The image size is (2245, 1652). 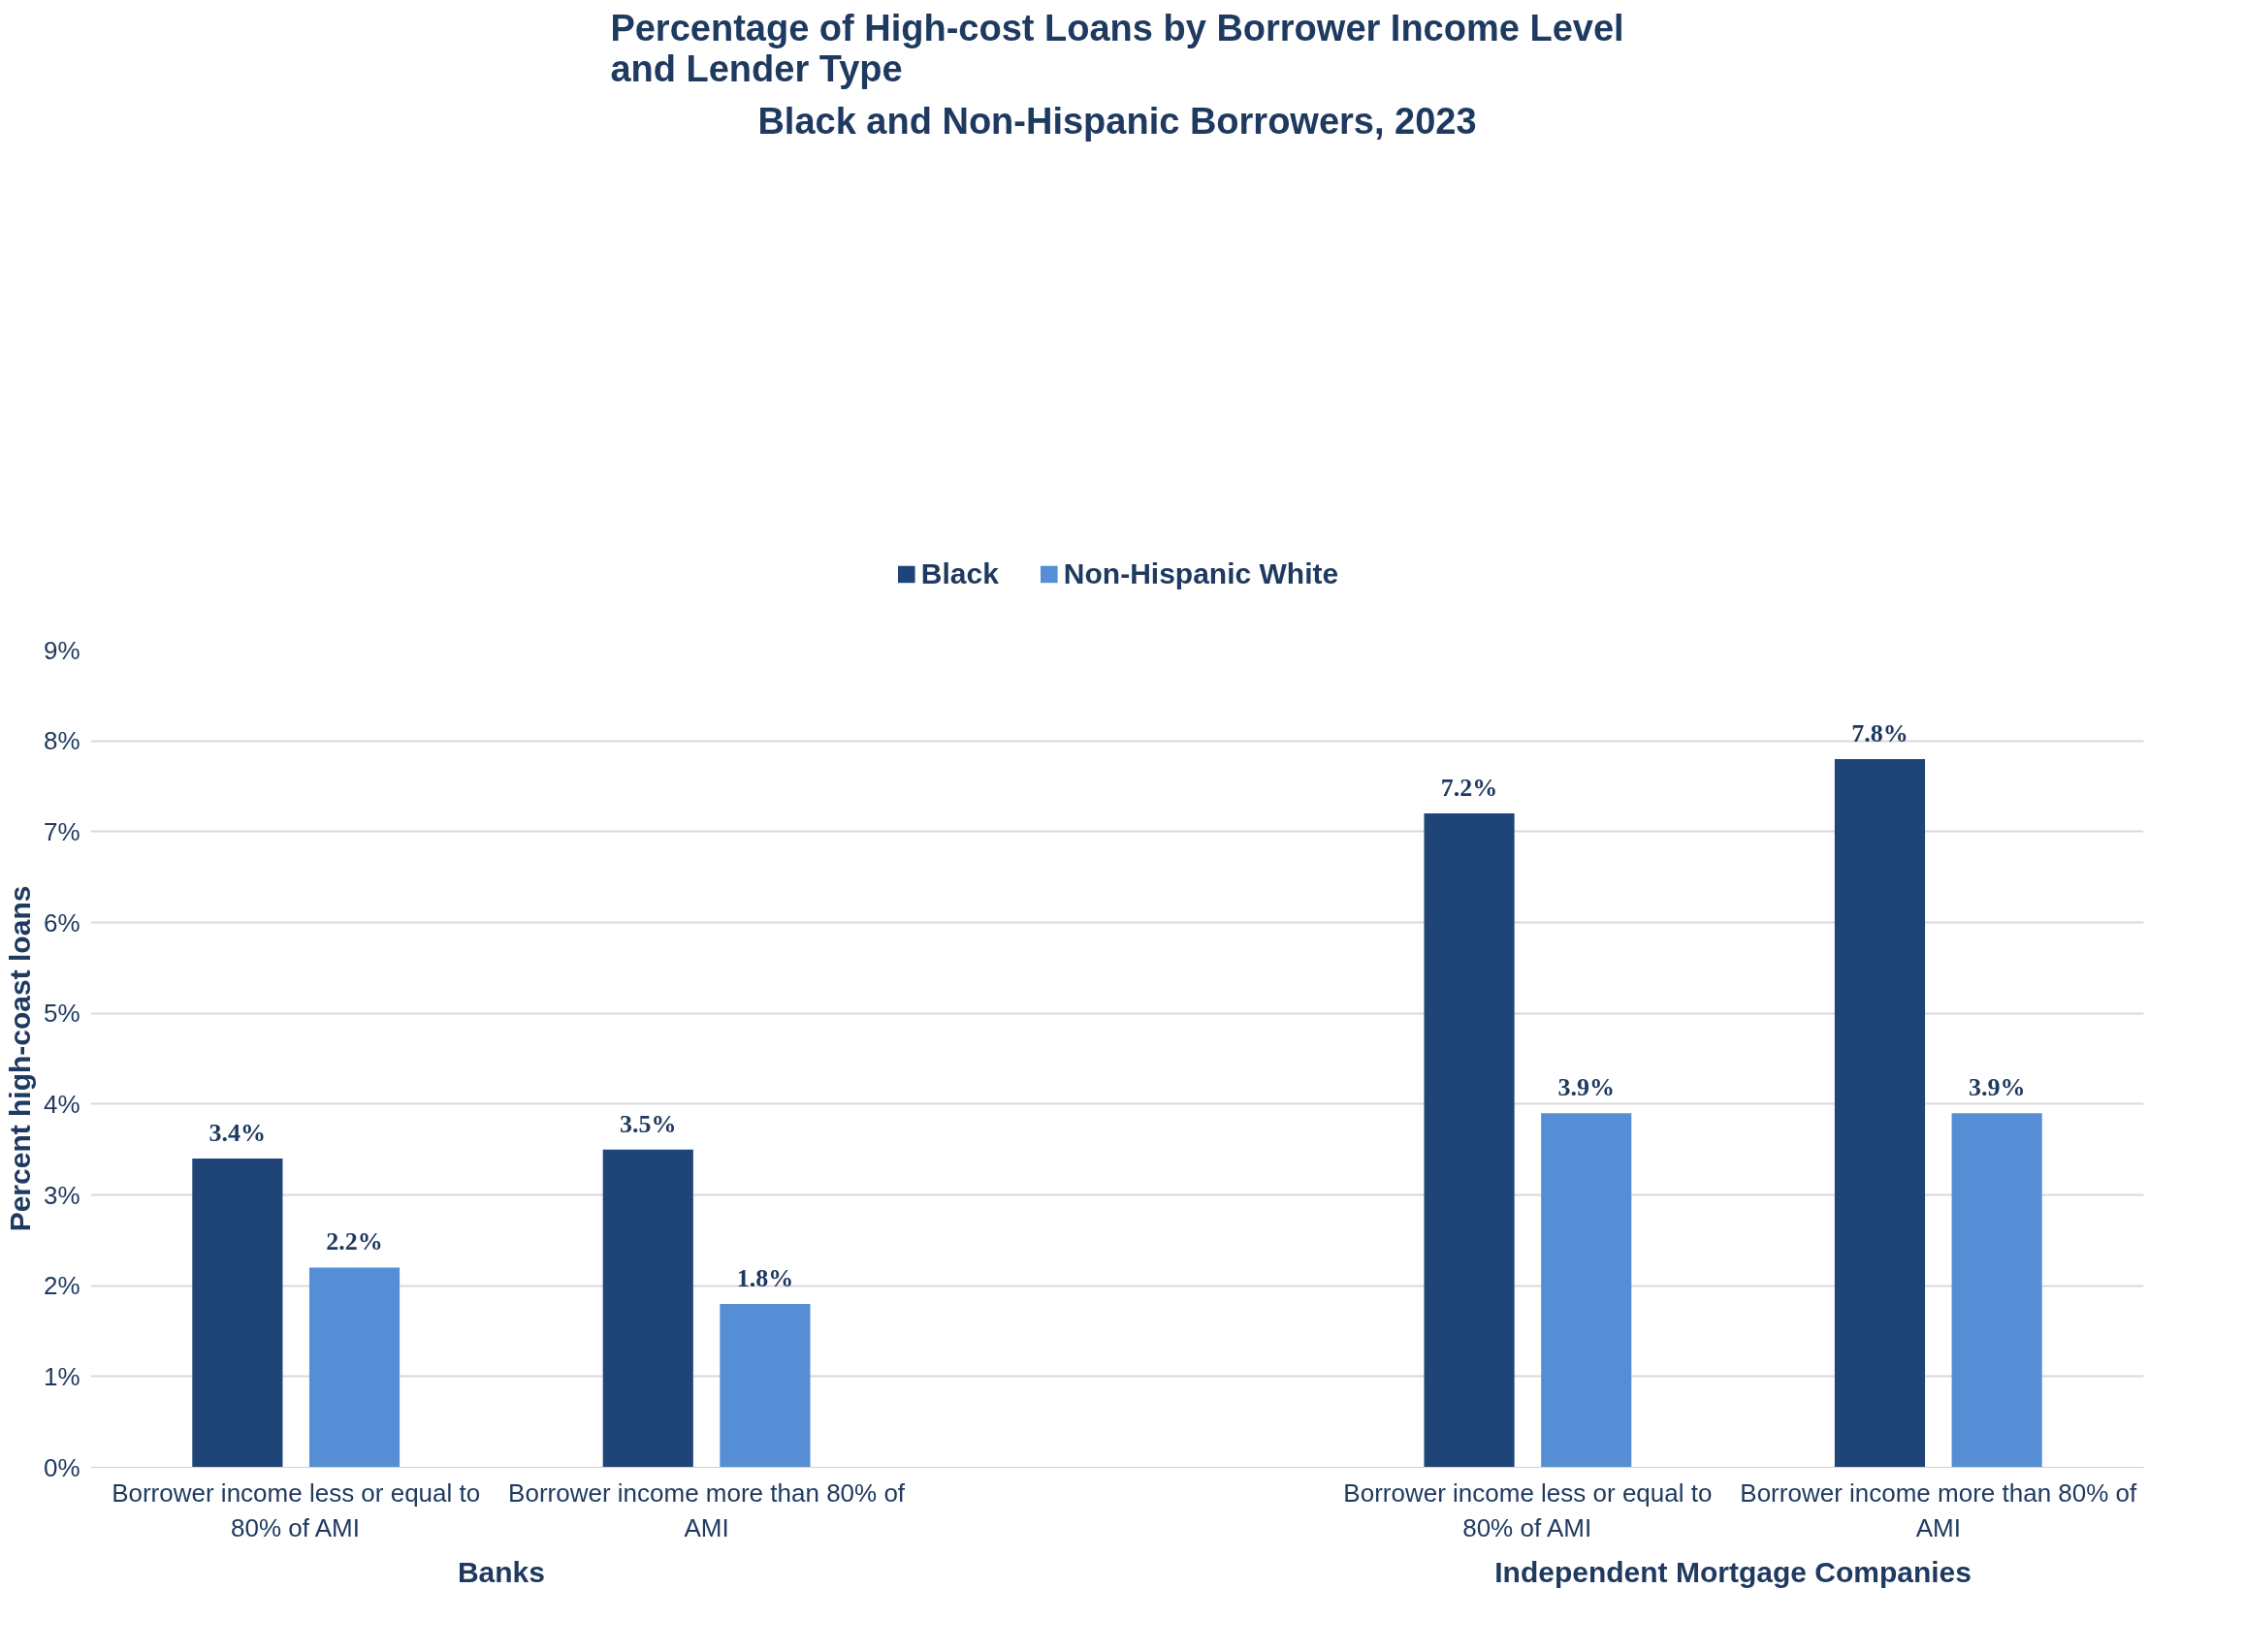 What do you see at coordinates (237, 1133) in the screenshot?
I see `data-label: 3.4%` at bounding box center [237, 1133].